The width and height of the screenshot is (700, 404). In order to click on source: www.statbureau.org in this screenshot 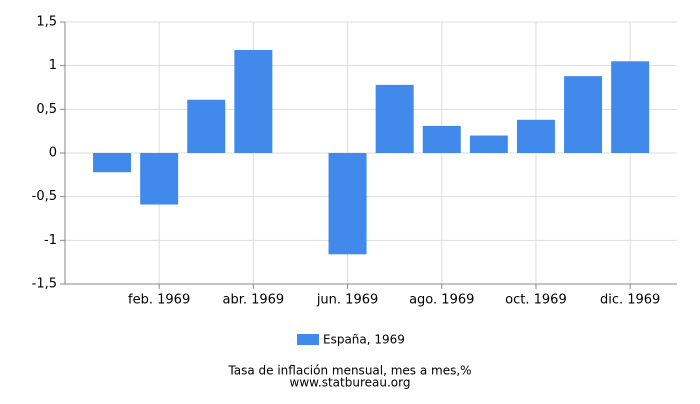, I will do `click(350, 383)`.